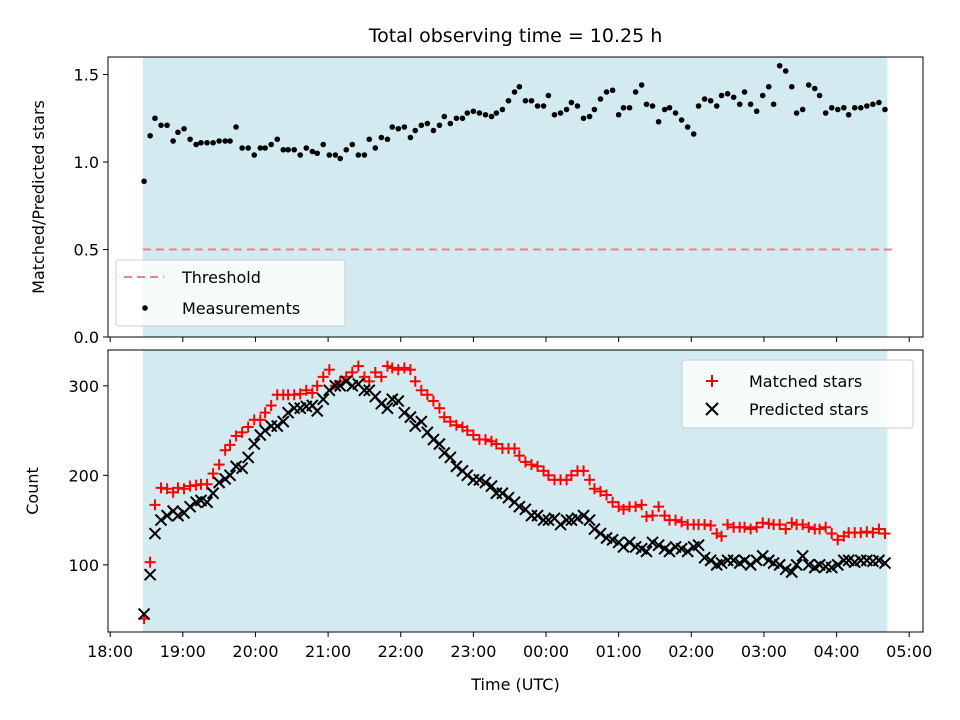 This screenshot has width=960, height=720. What do you see at coordinates (83, 475) in the screenshot?
I see `bot-y-tick-label-1: 200` at bounding box center [83, 475].